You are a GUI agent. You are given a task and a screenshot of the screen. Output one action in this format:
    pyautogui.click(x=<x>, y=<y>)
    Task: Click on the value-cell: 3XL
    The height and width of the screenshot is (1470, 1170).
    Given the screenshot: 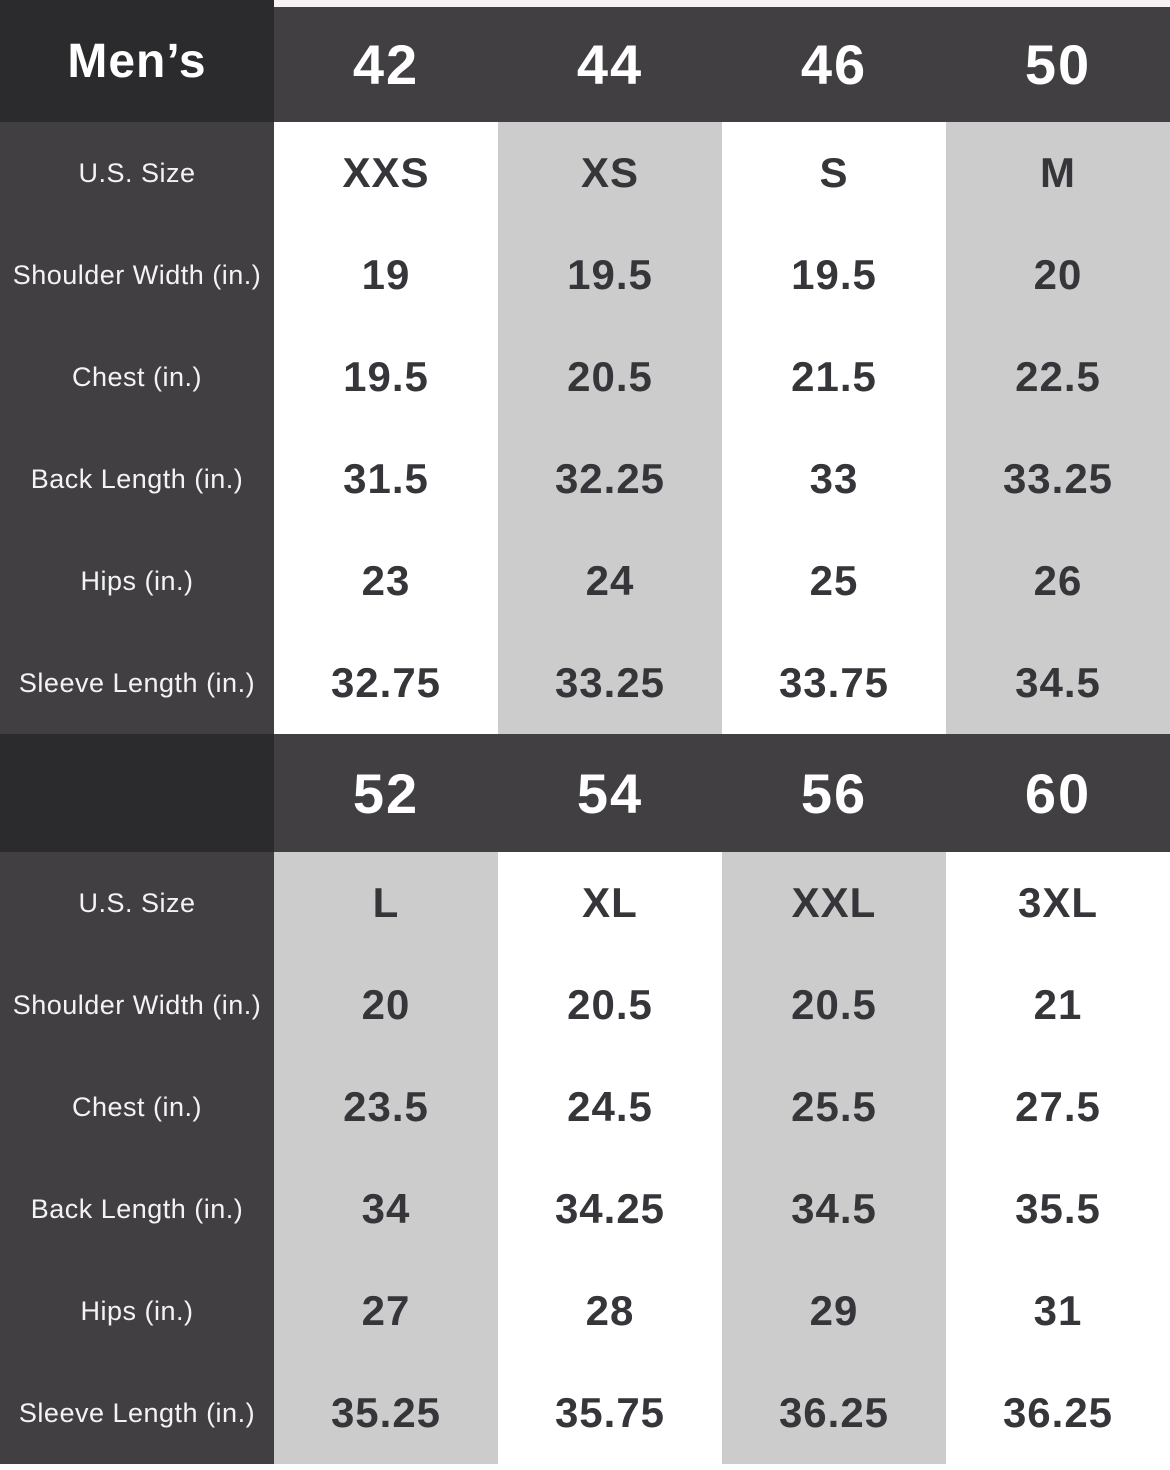 What is the action you would take?
    pyautogui.click(x=1058, y=903)
    